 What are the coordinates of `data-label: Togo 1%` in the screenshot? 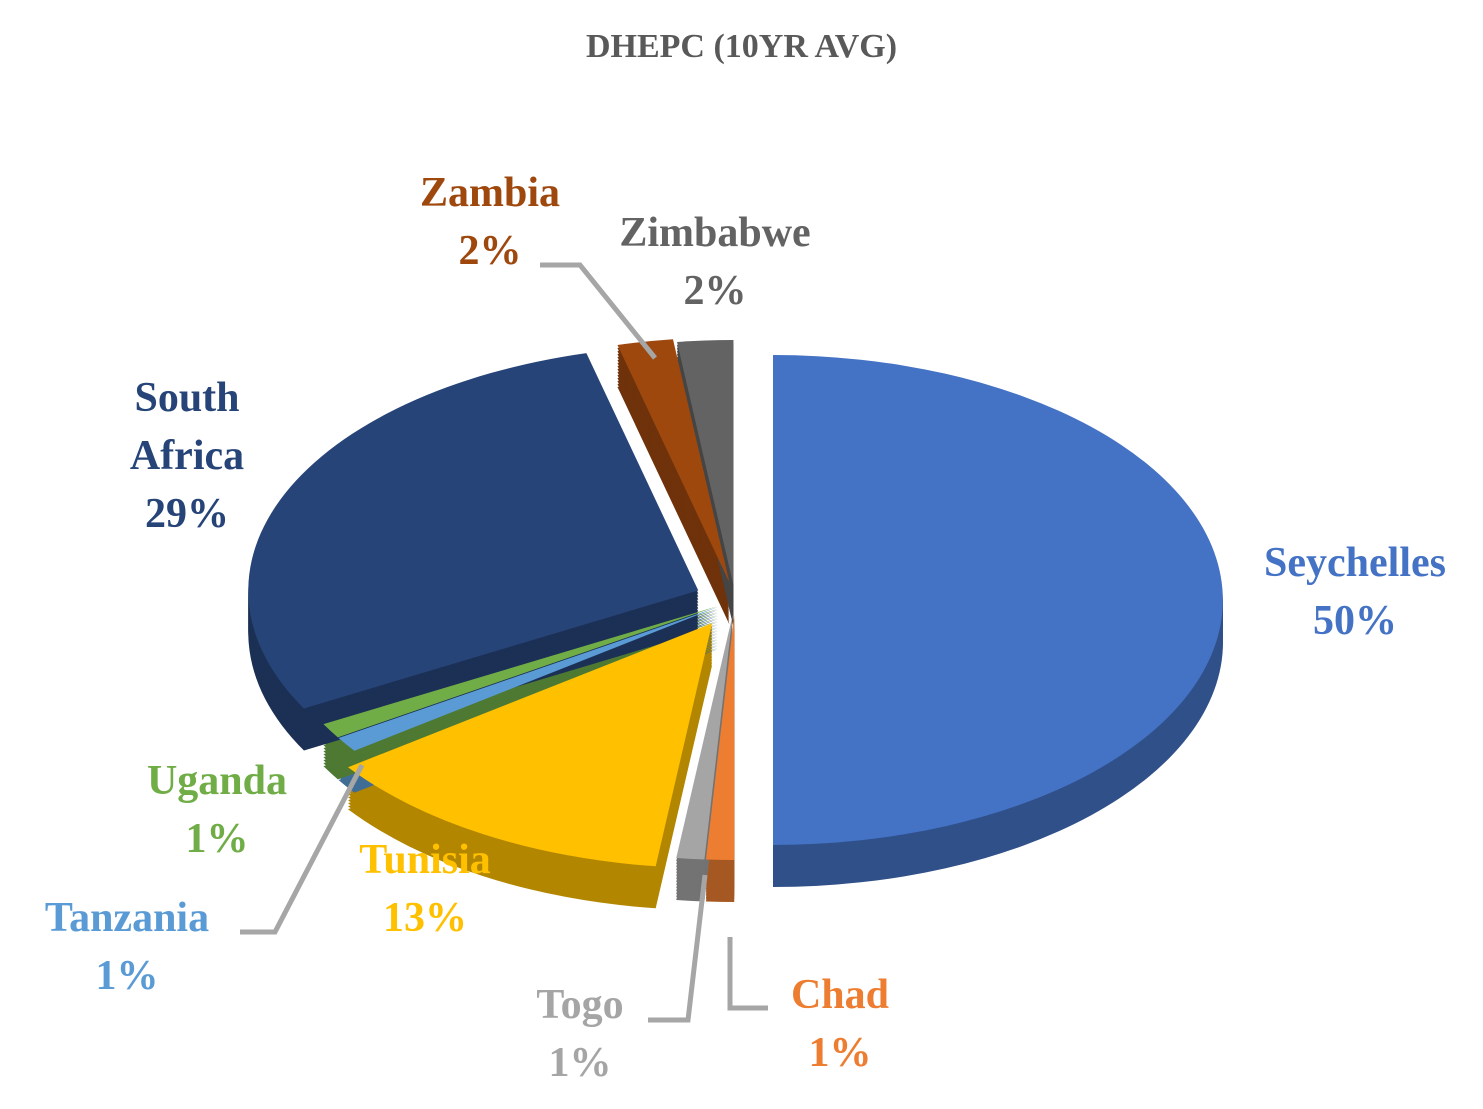 It's located at (580, 1034).